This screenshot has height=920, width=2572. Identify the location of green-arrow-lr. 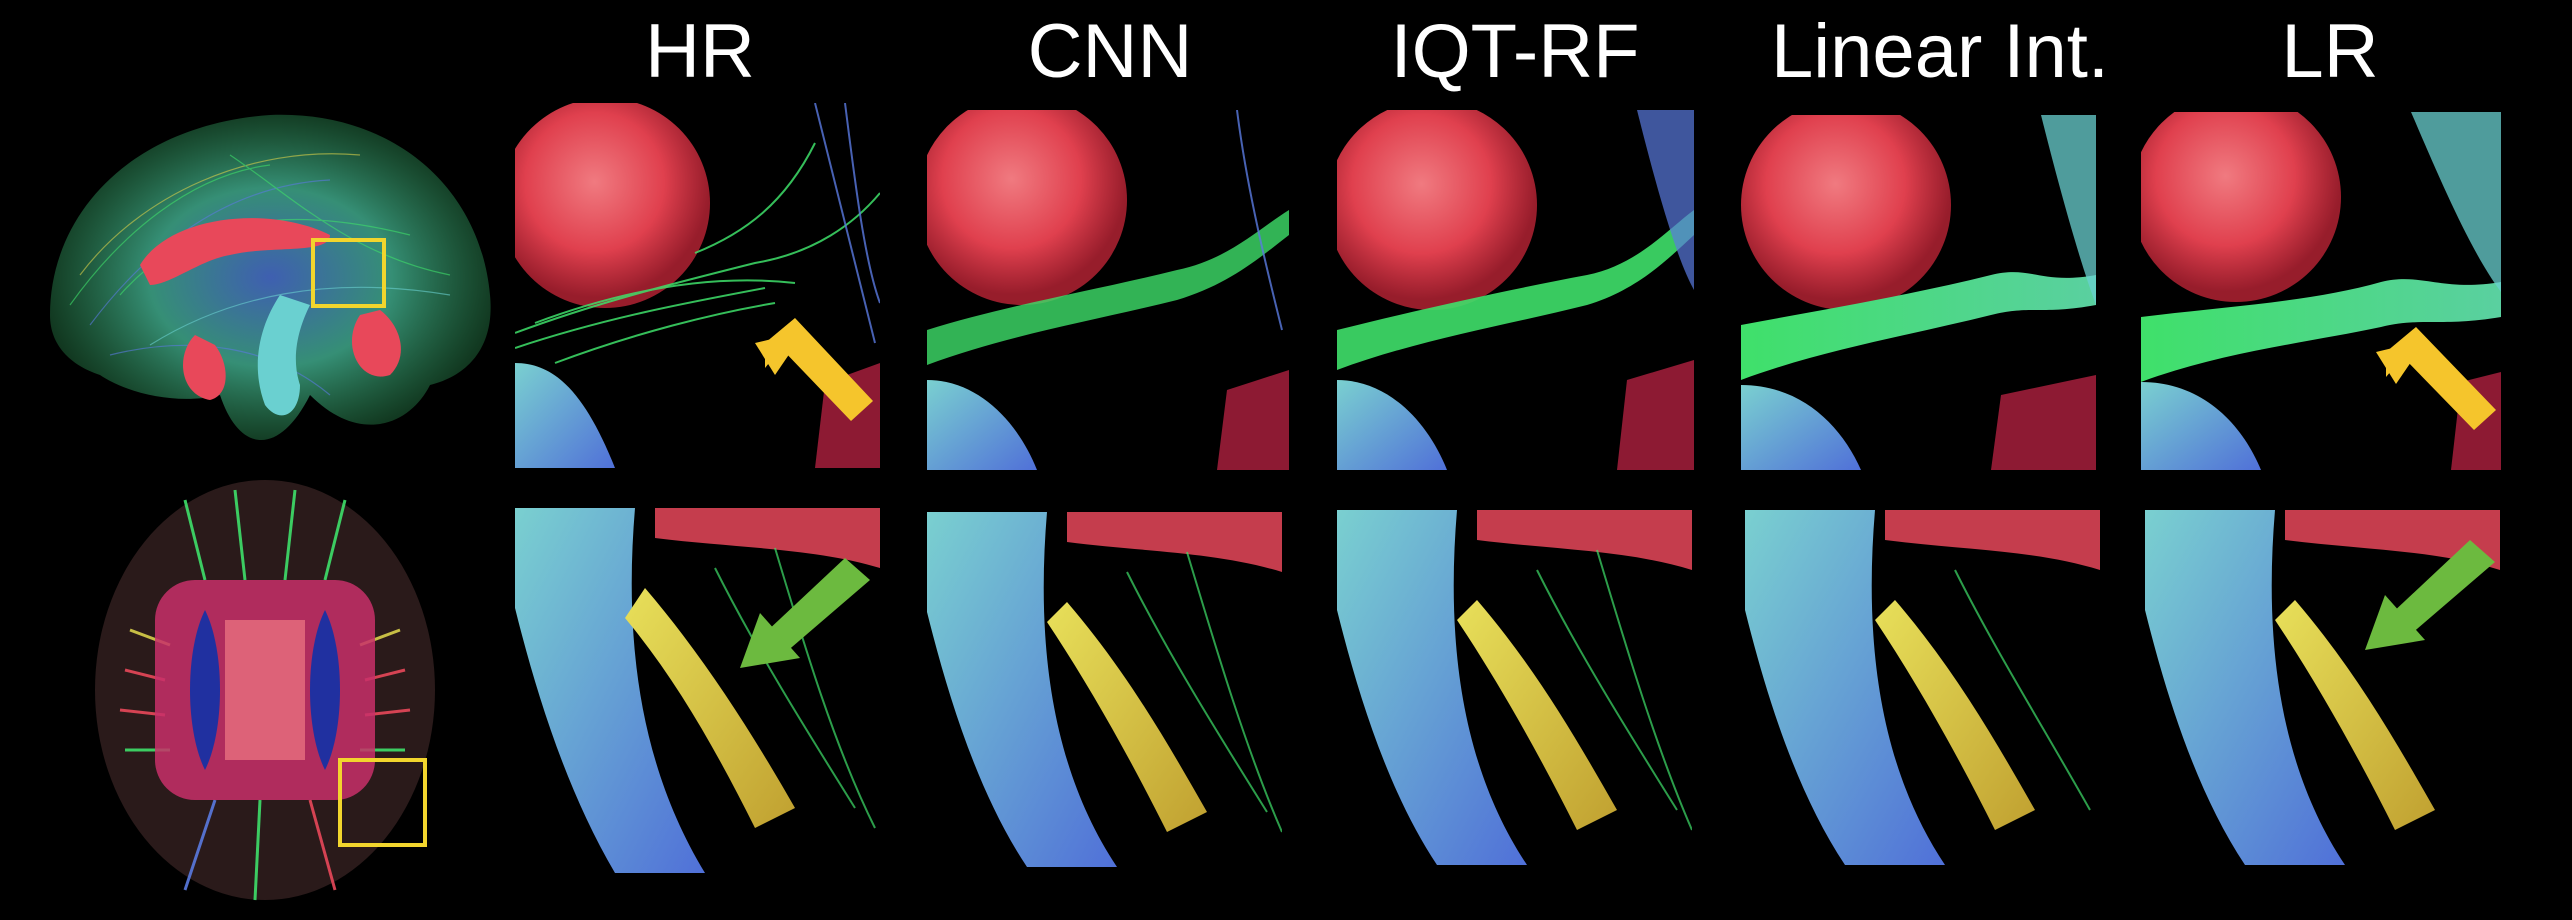
(2442, 587).